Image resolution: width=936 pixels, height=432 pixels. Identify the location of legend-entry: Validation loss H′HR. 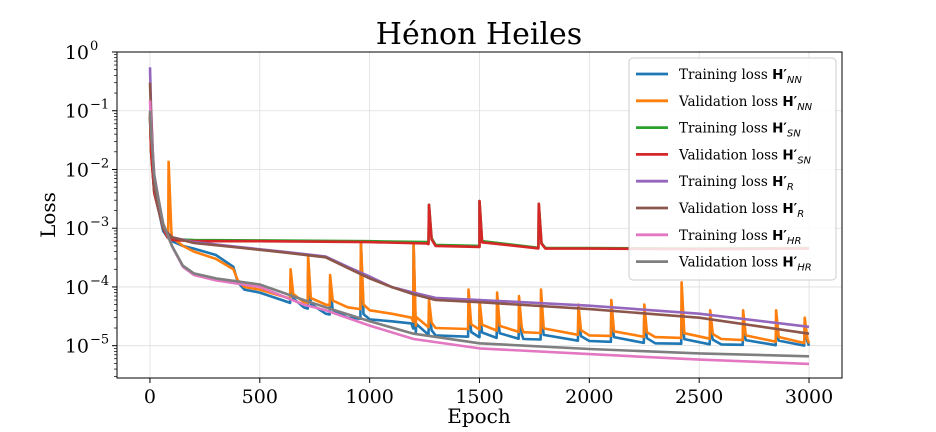
(745, 264).